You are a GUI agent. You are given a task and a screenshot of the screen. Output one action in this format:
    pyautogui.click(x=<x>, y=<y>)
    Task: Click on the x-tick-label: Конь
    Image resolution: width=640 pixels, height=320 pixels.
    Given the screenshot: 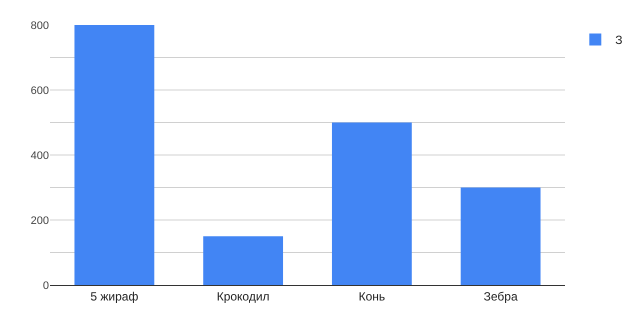 What is the action you would take?
    pyautogui.click(x=372, y=296)
    